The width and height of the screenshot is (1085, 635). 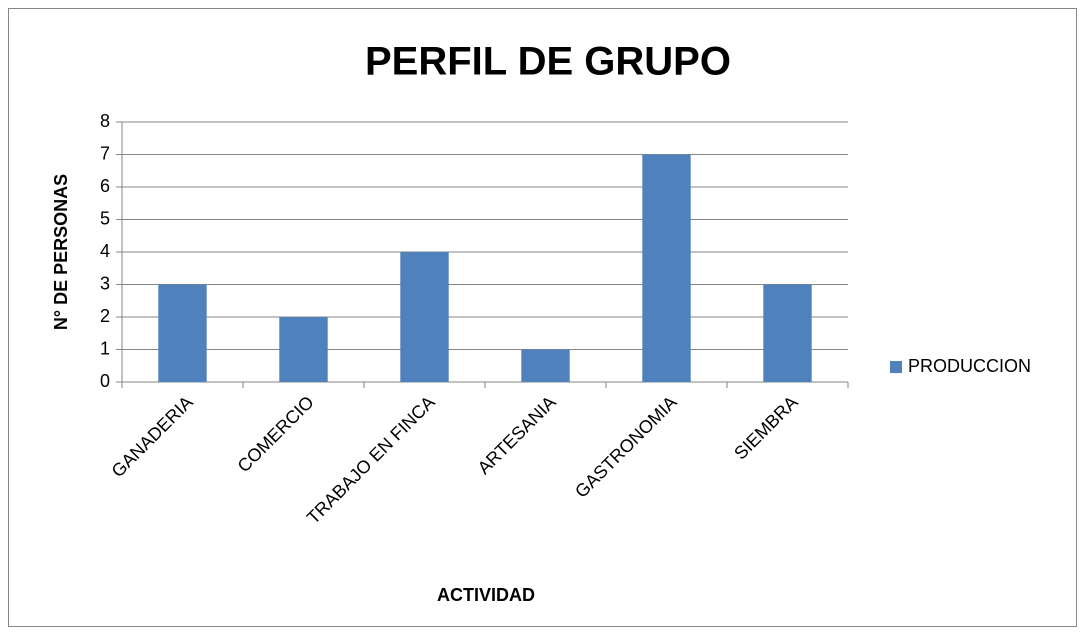 I want to click on legend-label: PRODUCCION, so click(x=969, y=366).